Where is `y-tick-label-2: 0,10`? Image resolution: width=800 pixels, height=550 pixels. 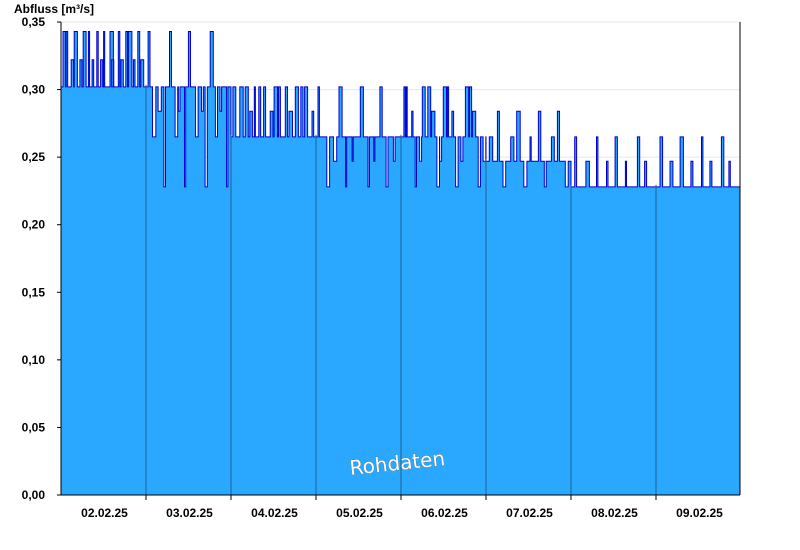 y-tick-label-2: 0,10 is located at coordinates (34, 360).